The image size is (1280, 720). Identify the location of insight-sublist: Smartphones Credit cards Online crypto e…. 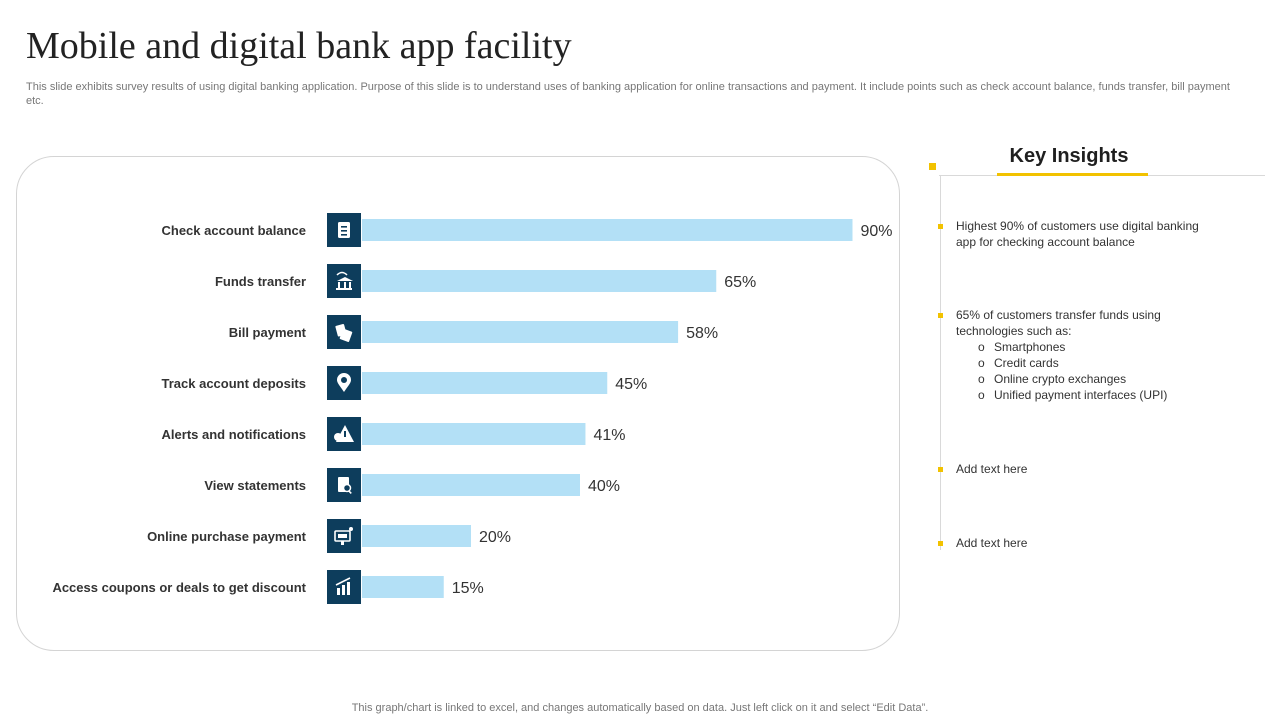
(1086, 371).